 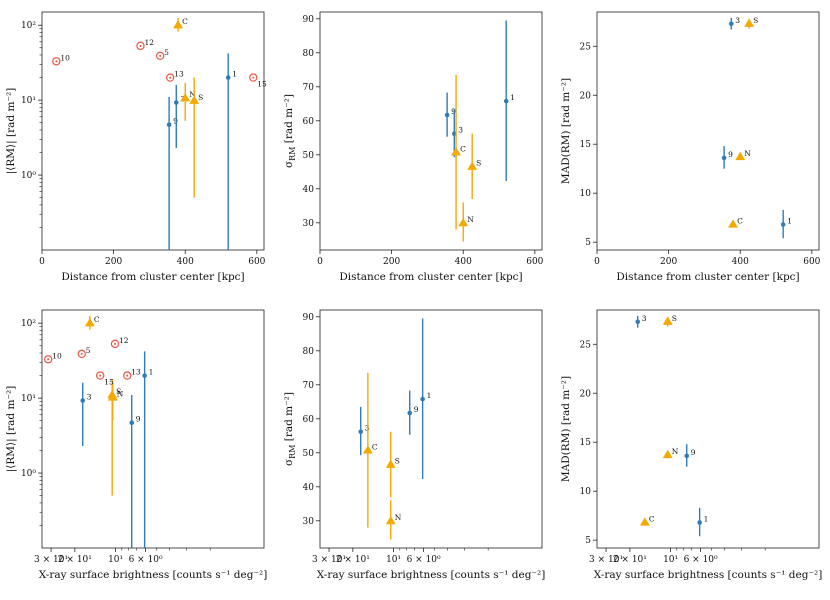 What do you see at coordinates (28, 324) in the screenshot?
I see `y-tick-label: 10²` at bounding box center [28, 324].